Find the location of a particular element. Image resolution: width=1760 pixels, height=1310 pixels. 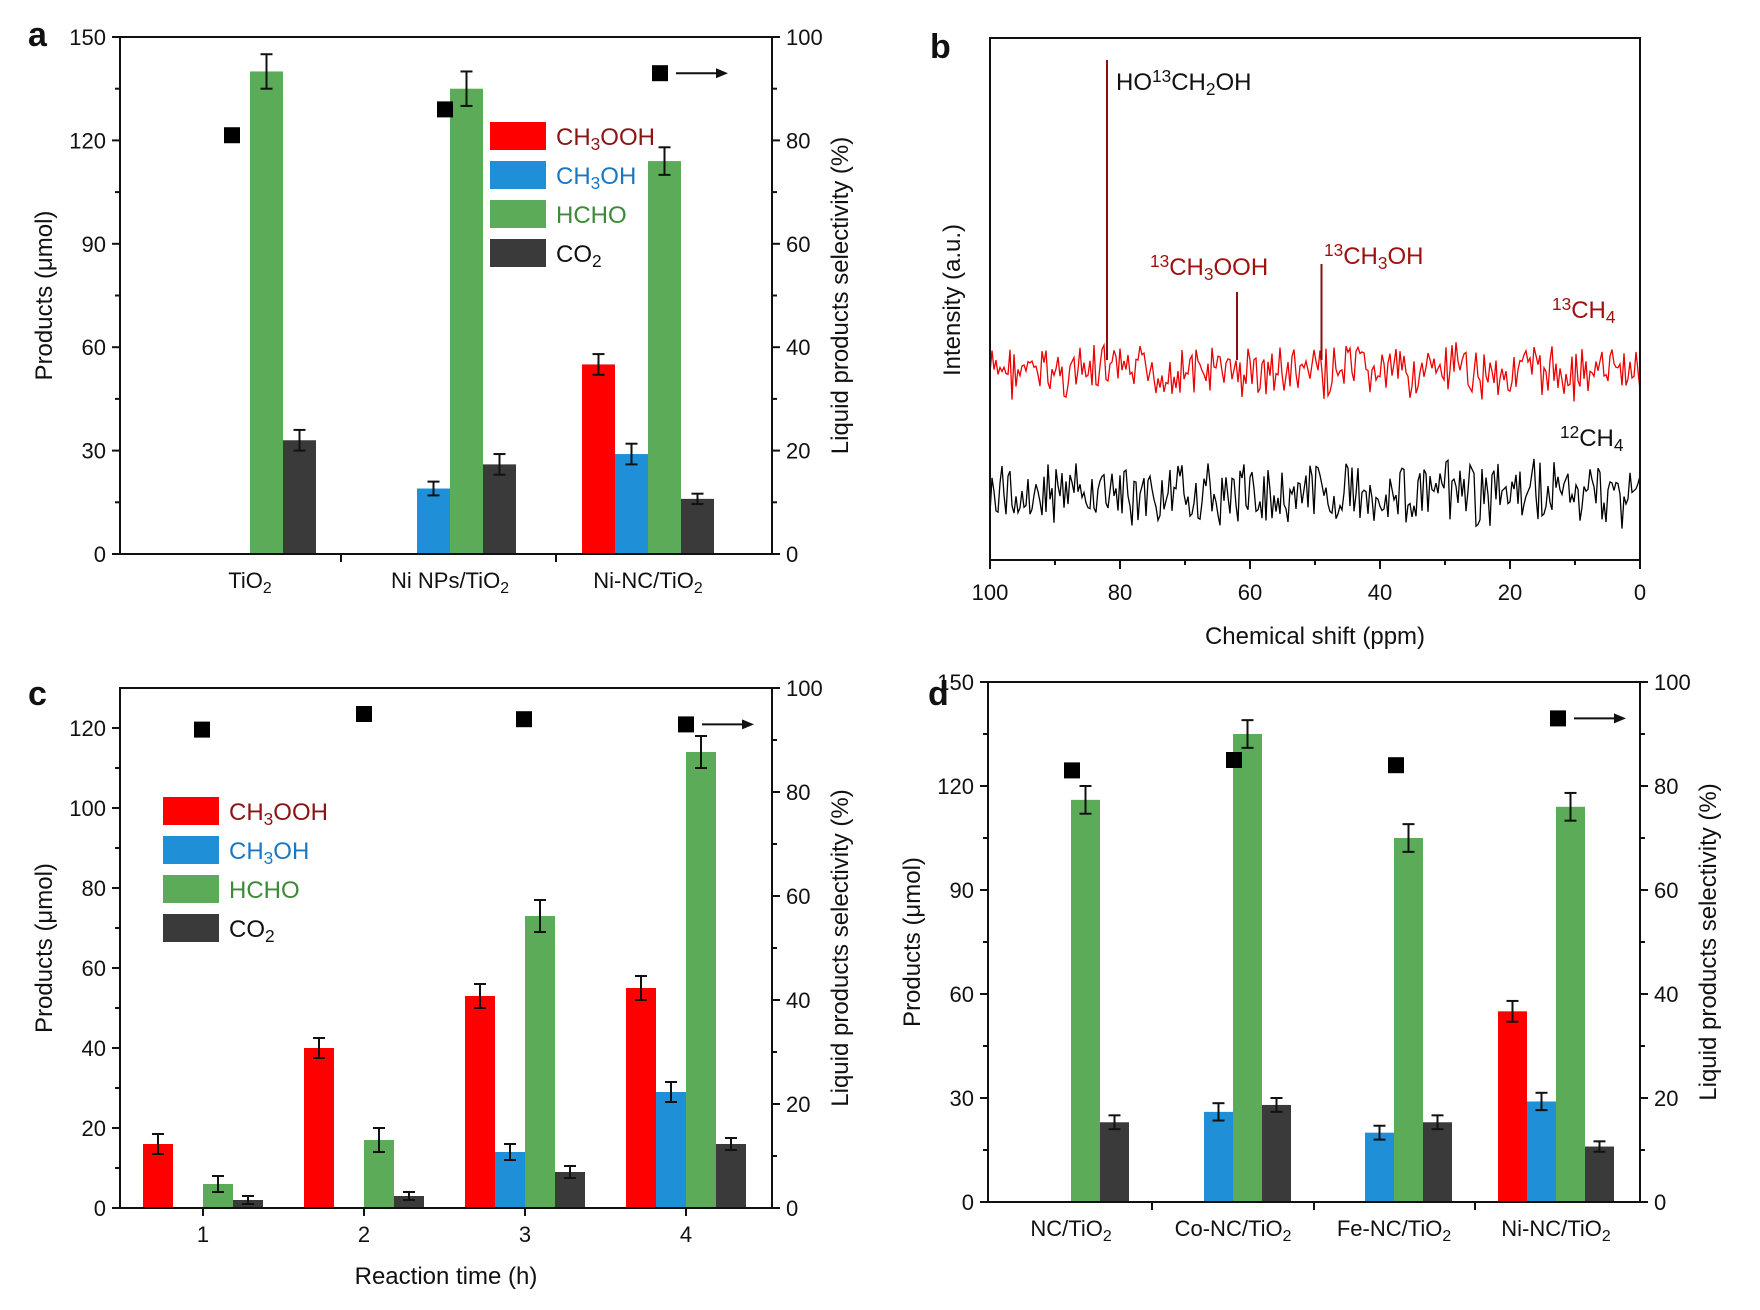

text-part: CO is located at coordinates (574, 254).